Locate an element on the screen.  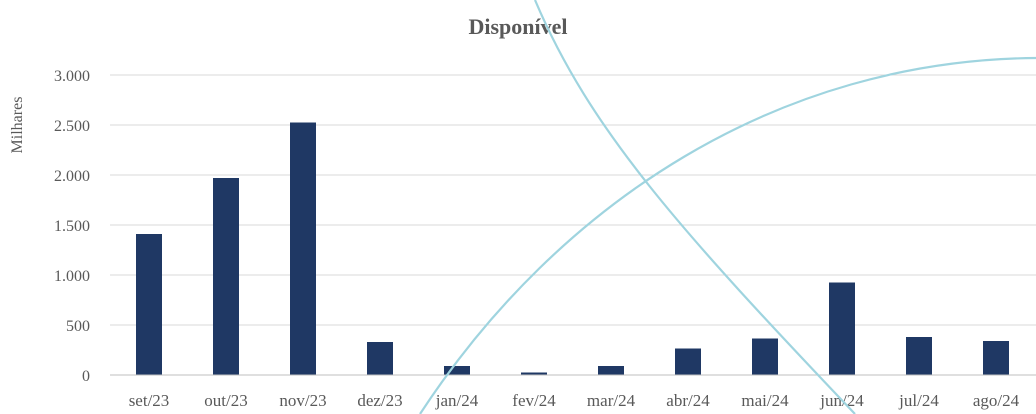
x-tick-label: jul/24 is located at coordinates (918, 400).